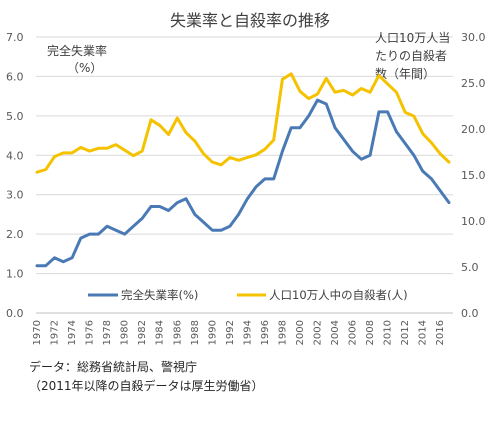 The height and width of the screenshot is (424, 501). What do you see at coordinates (473, 175) in the screenshot?
I see `right-axis-tick-label: 15.0` at bounding box center [473, 175].